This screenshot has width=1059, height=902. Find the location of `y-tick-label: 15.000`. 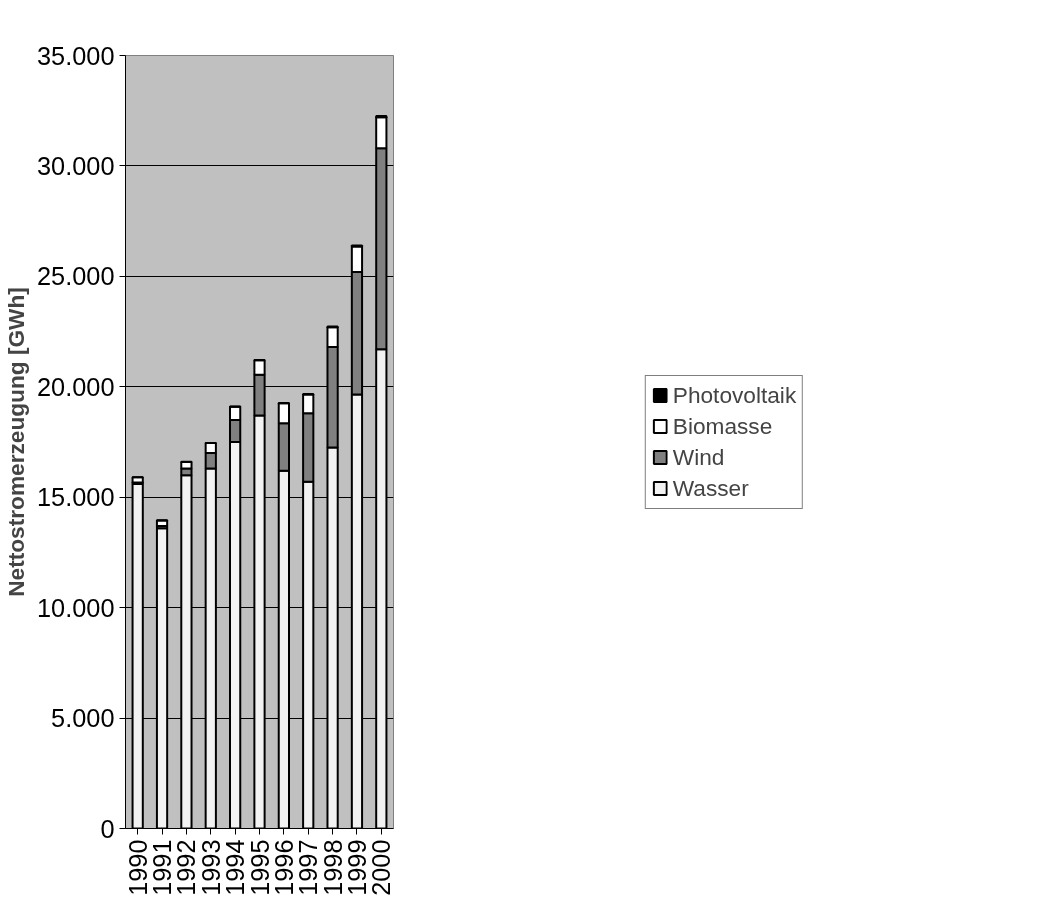

y-tick-label: 15.000 is located at coordinates (76, 497).